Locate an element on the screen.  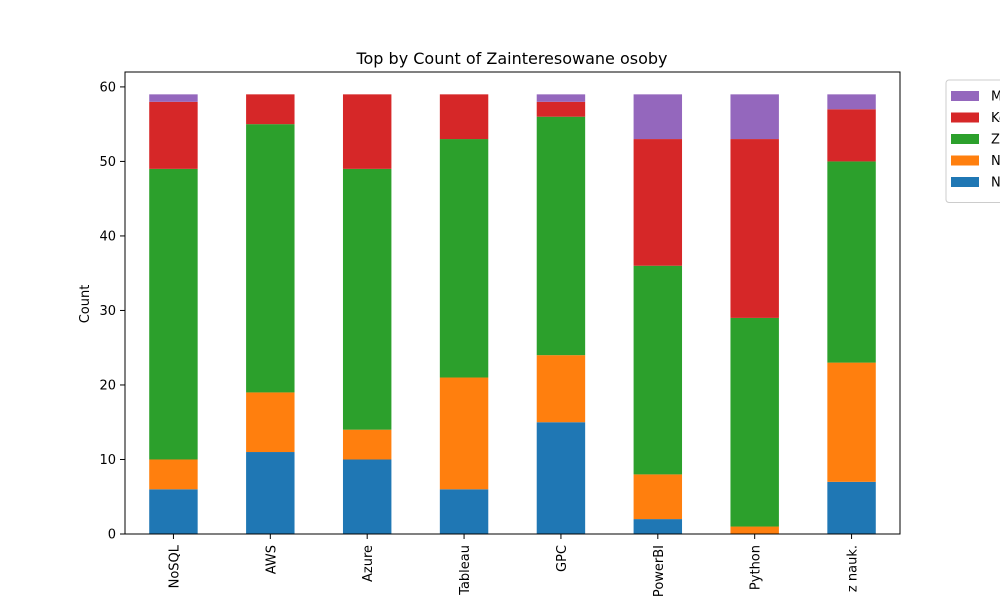
y-tick-label: 10 is located at coordinates (107, 460).